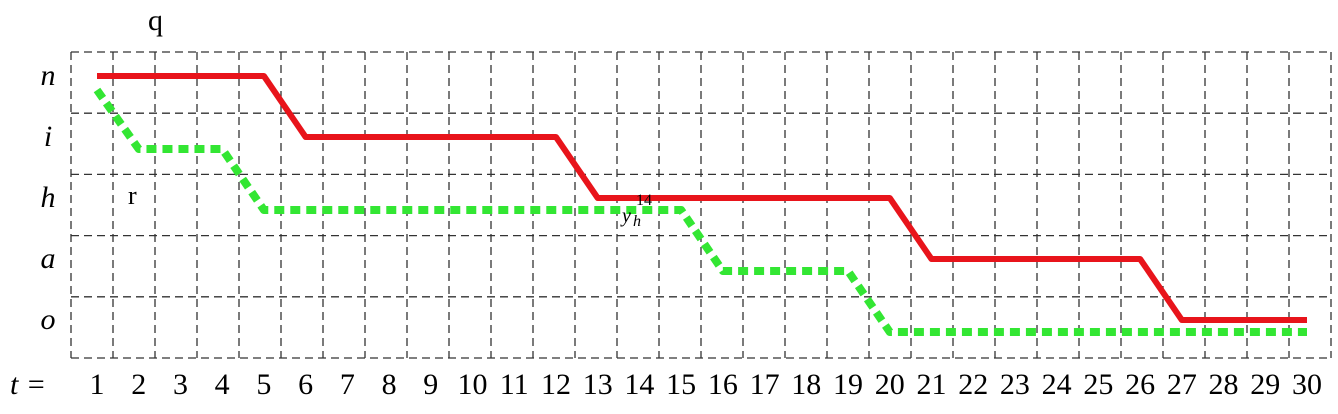  I want to click on x-tick-label: 9, so click(430, 384).